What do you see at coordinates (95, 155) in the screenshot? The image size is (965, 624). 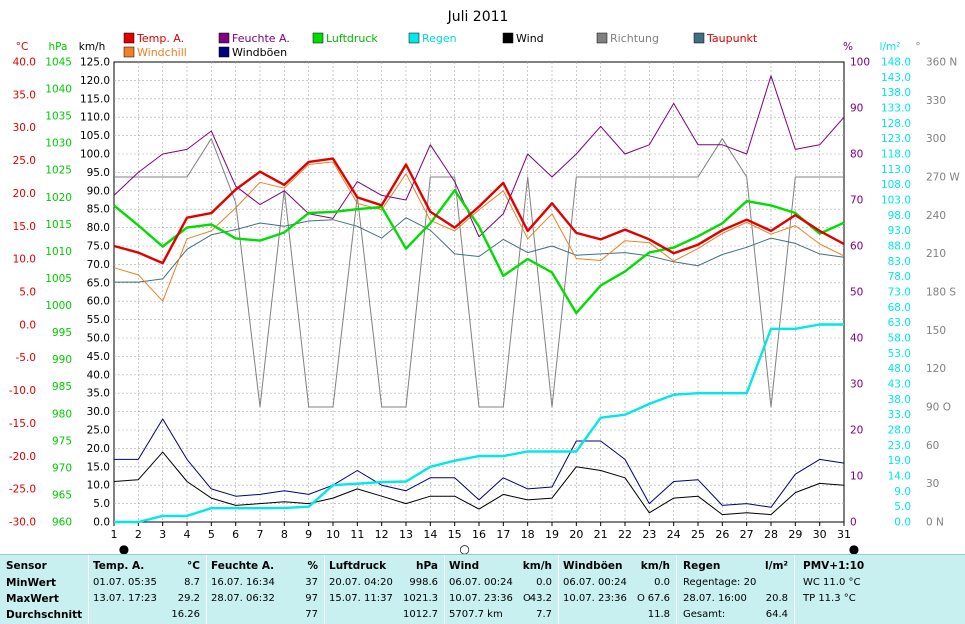 I see `y-tick-label-wind_kmh: 100.0` at bounding box center [95, 155].